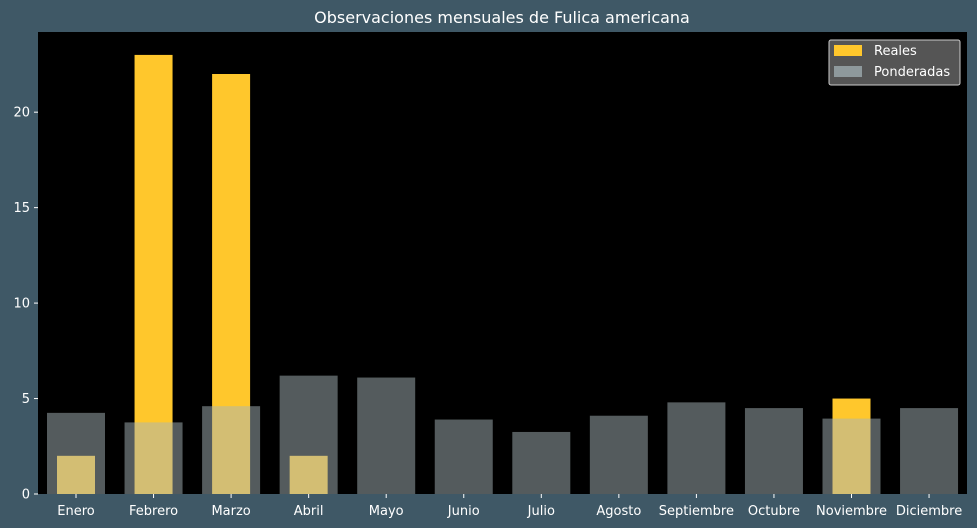 This screenshot has height=528, width=977. Describe the element at coordinates (929, 451) in the screenshot. I see `bar-ponderadas-diciembre` at that location.